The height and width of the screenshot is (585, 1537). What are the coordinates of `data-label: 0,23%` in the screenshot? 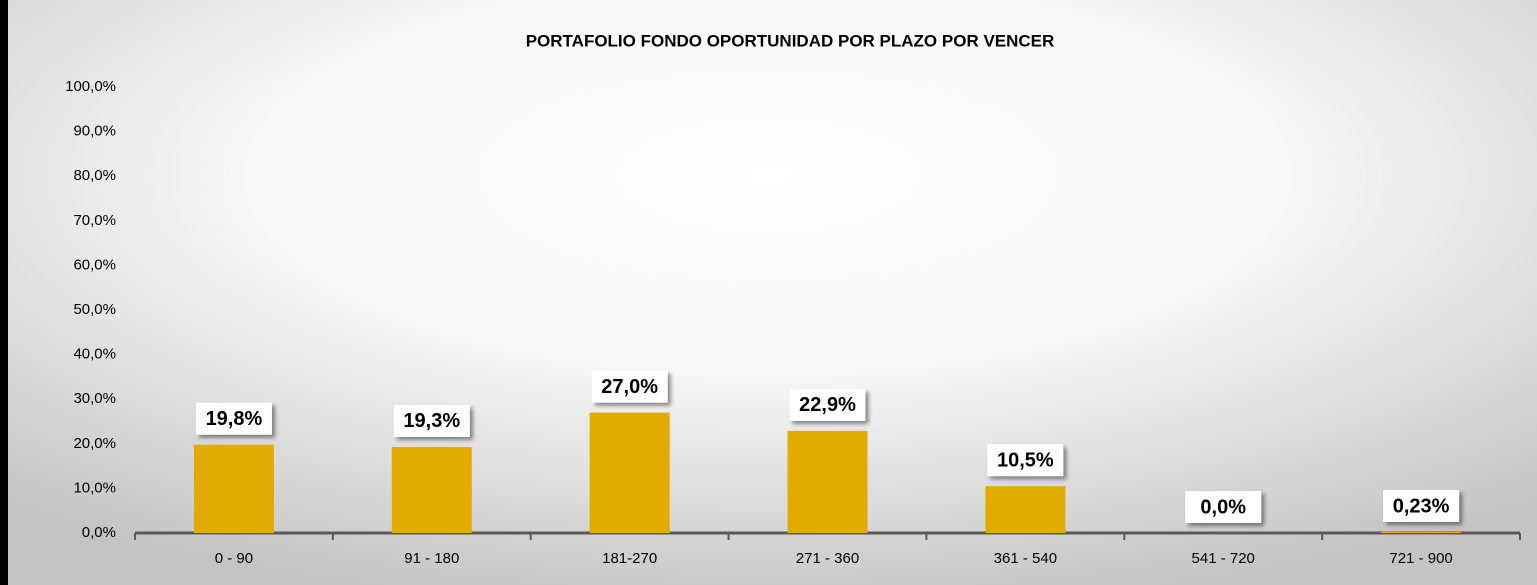 It's located at (1421, 506).